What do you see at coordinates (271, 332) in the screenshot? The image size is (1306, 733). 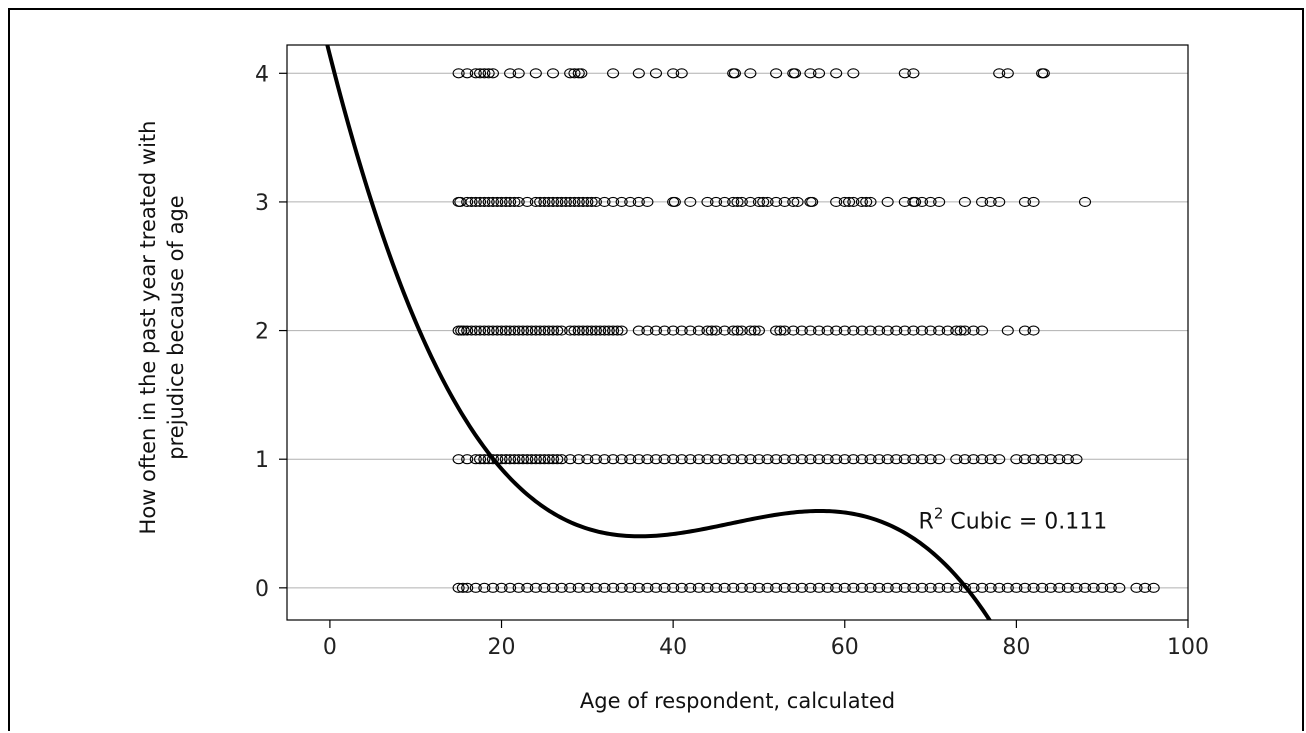 I see `y-axis-ticks: 0 1 2 3 4` at bounding box center [271, 332].